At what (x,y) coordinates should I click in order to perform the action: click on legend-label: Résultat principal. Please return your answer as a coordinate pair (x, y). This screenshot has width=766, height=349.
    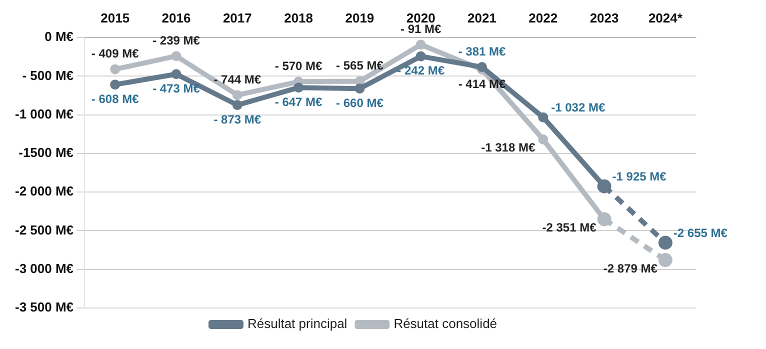
    Looking at the image, I should click on (297, 324).